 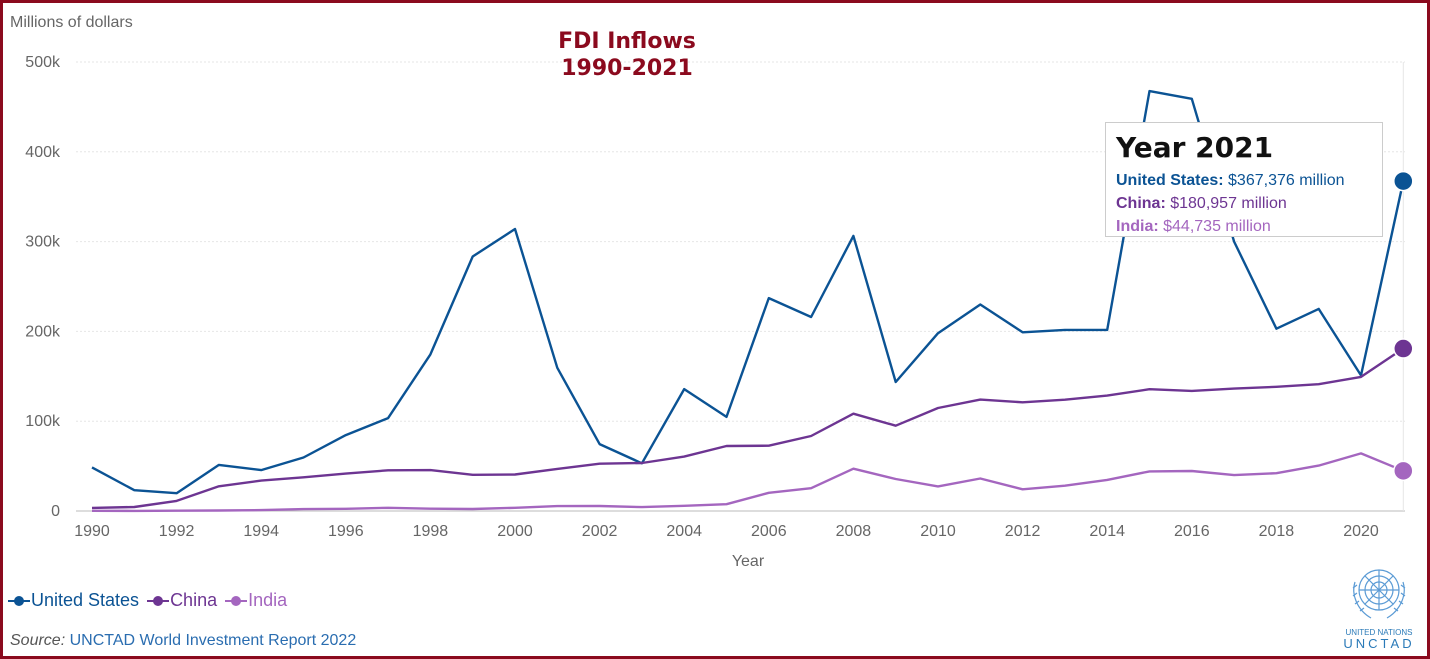 I want to click on x-tick-label: 2012, so click(x=1023, y=531).